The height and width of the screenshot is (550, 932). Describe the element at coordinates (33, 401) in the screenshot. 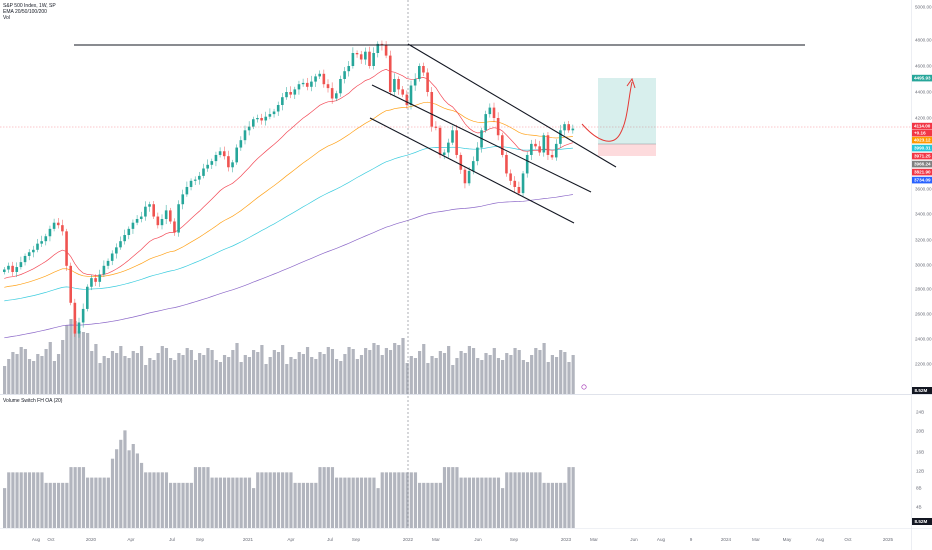

I see `volume-switch-title: Volume Switch FH OA (20)` at that location.